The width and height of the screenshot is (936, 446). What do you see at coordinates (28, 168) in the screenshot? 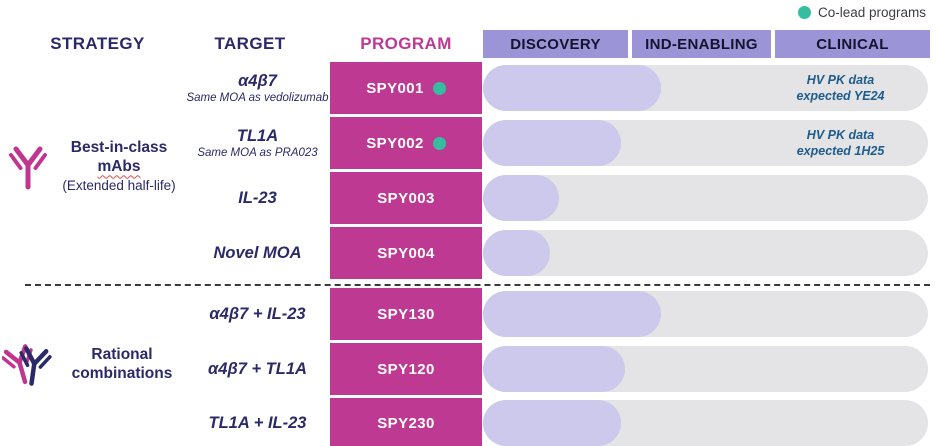
I see `antibody-icon` at bounding box center [28, 168].